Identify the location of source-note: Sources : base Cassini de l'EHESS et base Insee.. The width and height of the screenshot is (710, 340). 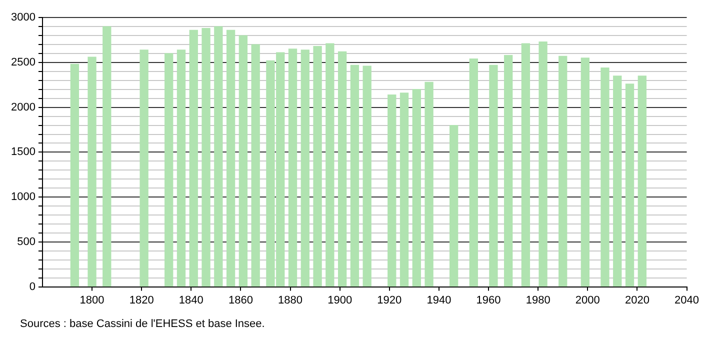
(143, 324).